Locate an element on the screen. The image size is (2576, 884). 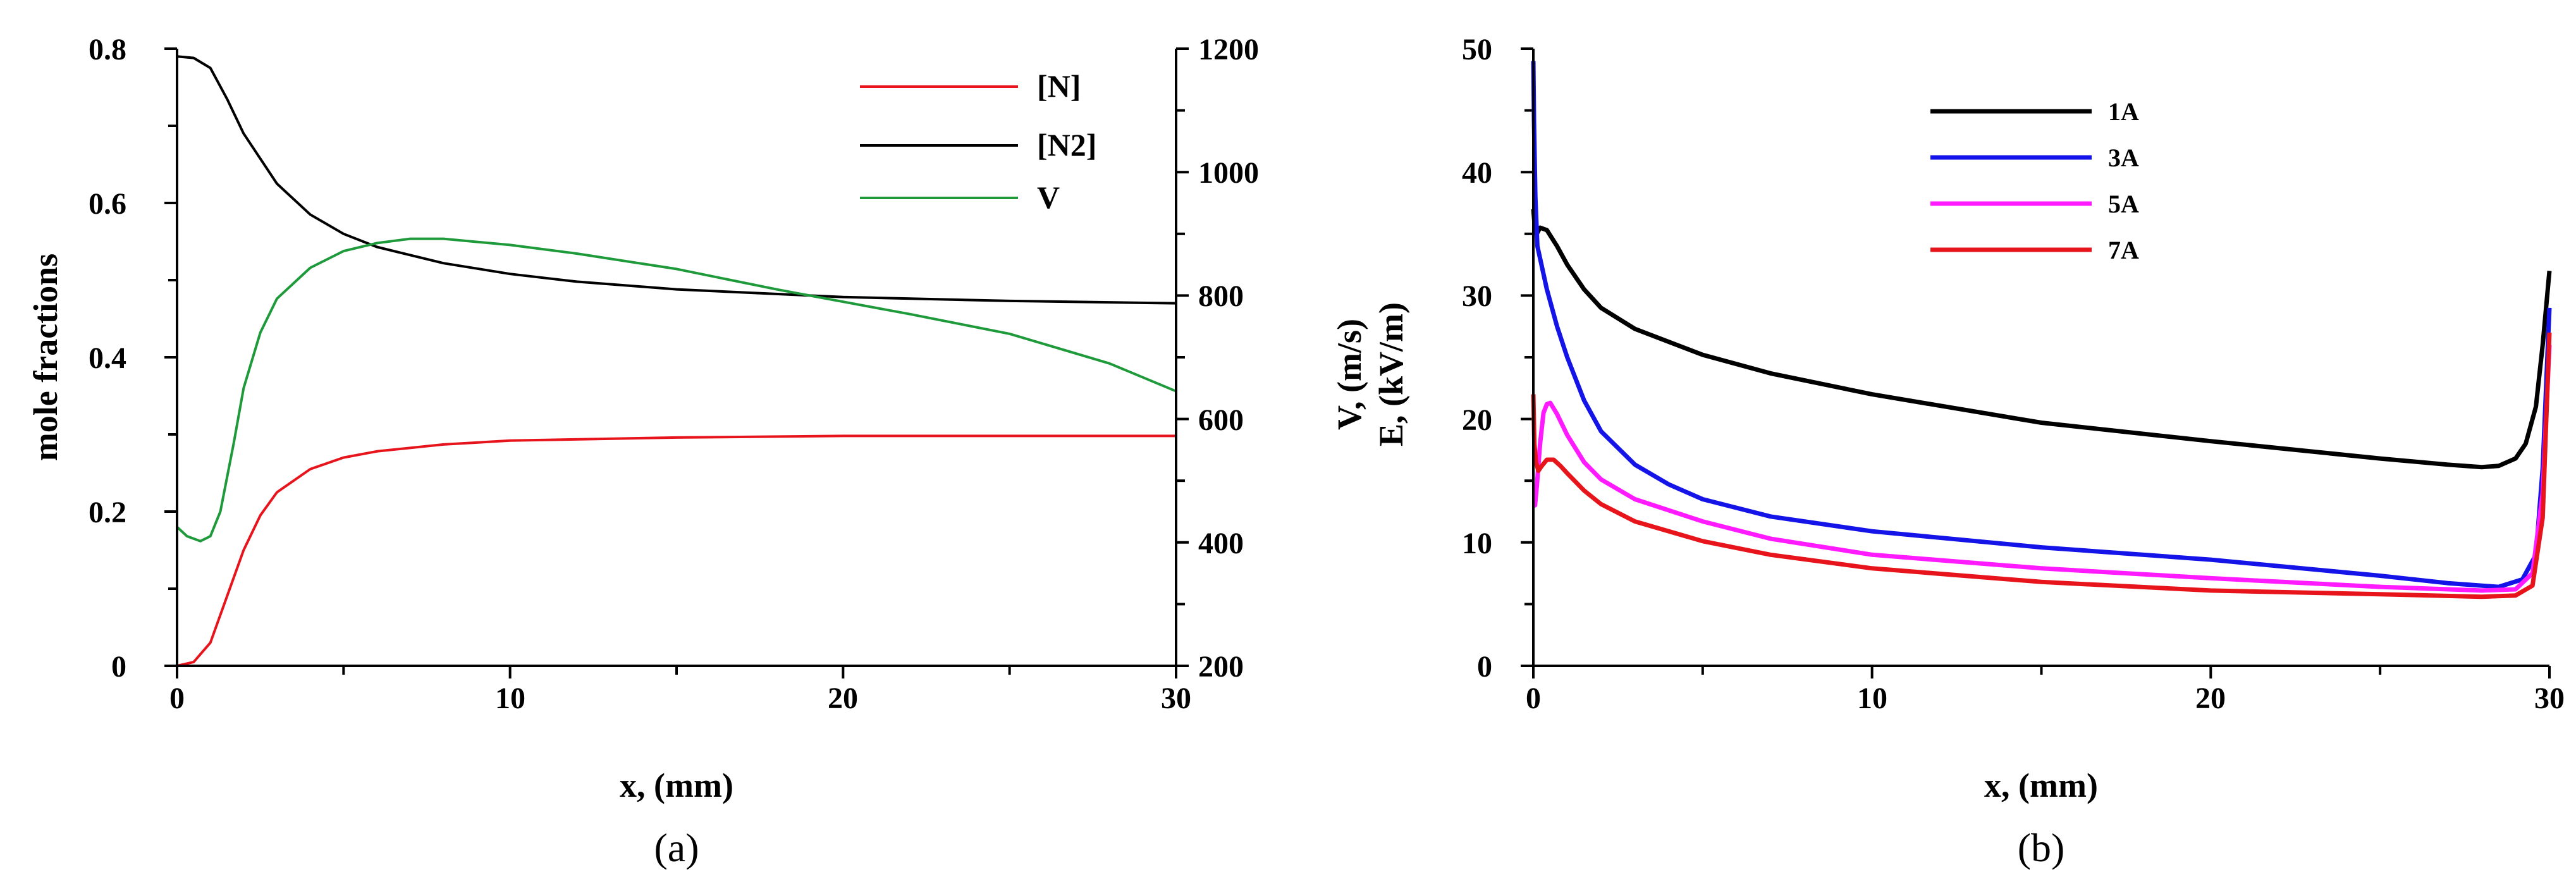
y-tick-label: 0.2 is located at coordinates (107, 512).